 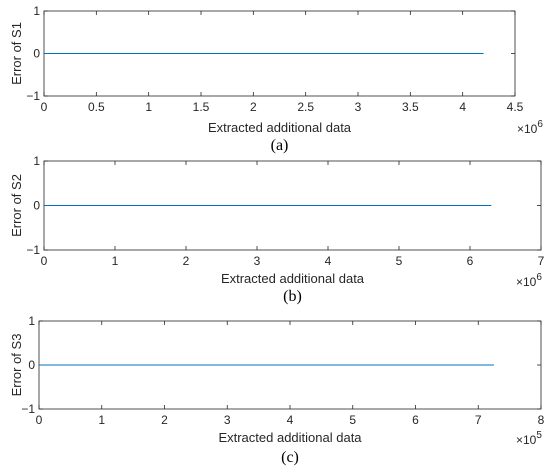 I want to click on y-axis-label: Error of S2, so click(x=16, y=205).